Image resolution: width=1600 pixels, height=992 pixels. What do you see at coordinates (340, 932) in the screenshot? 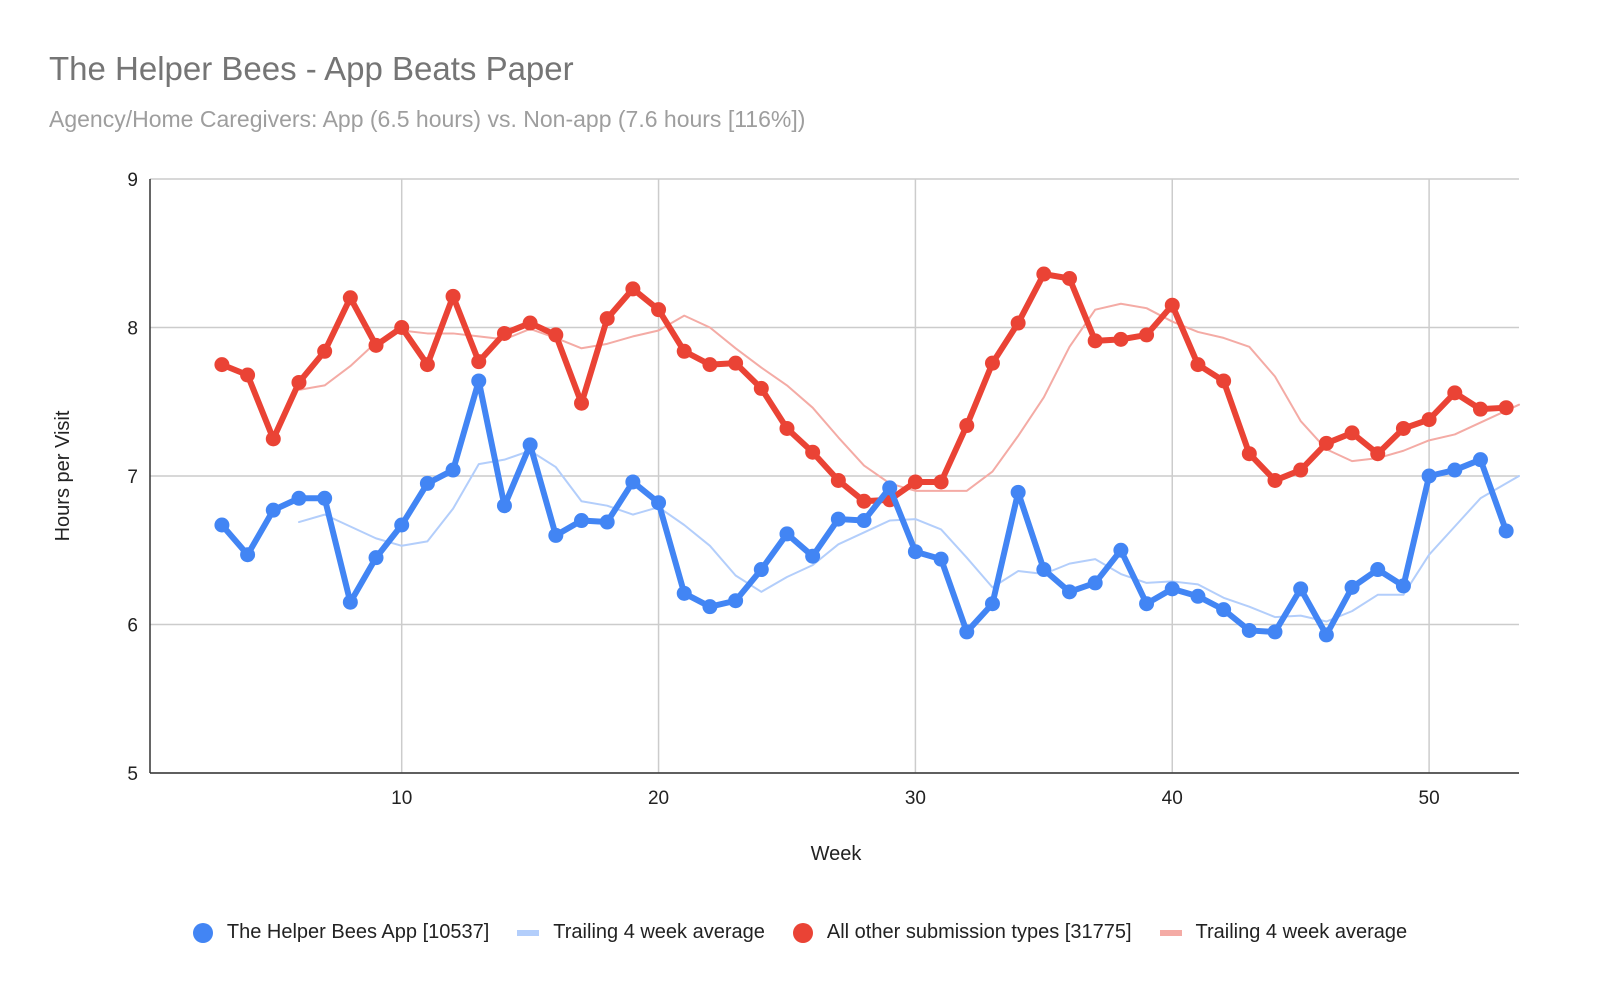
I see `legend-item-app: The Helper Bees App [10537]` at bounding box center [340, 932].